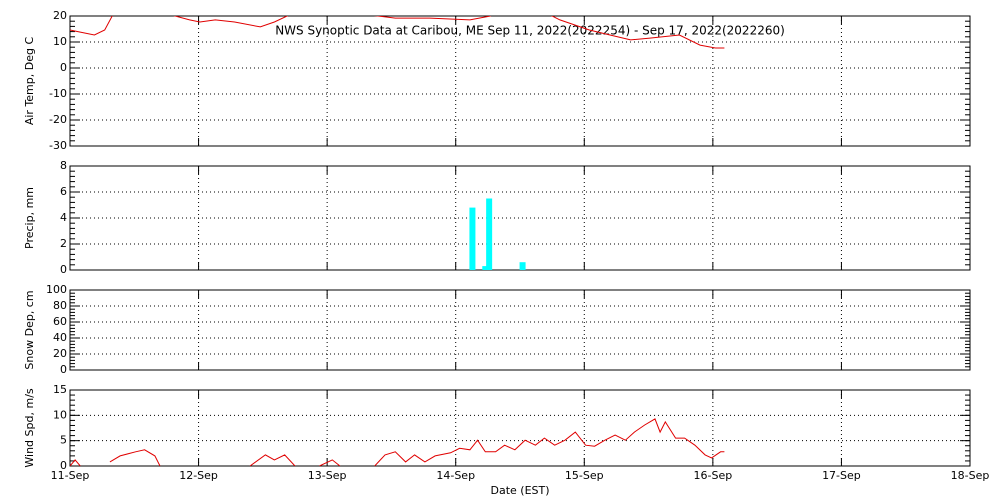  What do you see at coordinates (29, 218) in the screenshot?
I see `y-axis-label: Precip, mm` at bounding box center [29, 218].